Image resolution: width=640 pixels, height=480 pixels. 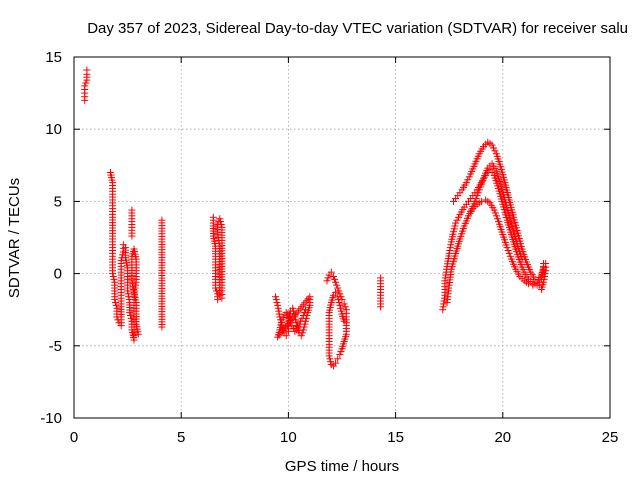 I want to click on x-tick-label: 10, so click(x=288, y=437).